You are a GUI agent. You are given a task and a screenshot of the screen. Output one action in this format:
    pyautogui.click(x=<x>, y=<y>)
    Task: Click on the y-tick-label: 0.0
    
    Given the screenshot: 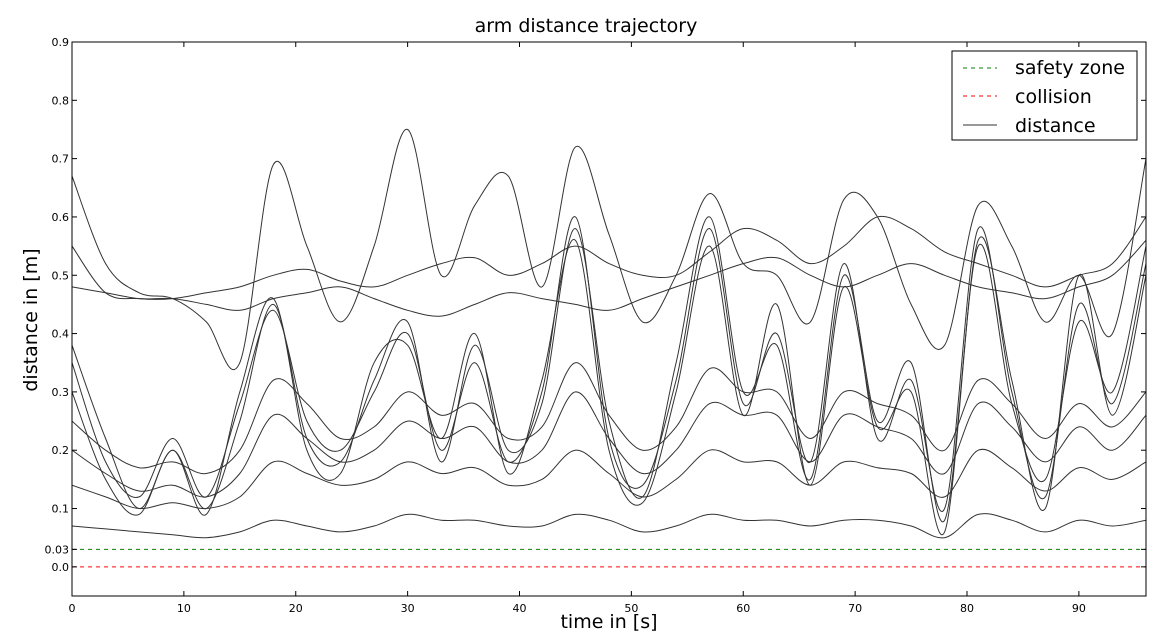 What is the action you would take?
    pyautogui.click(x=61, y=567)
    